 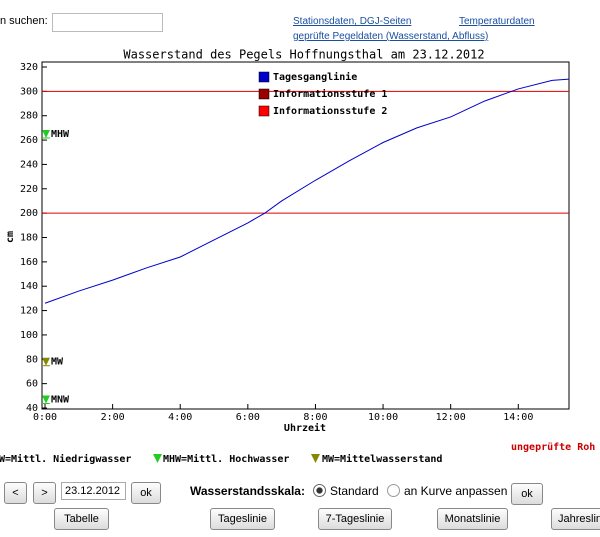 What do you see at coordinates (93, 491) in the screenshot?
I see `date-input` at bounding box center [93, 491].